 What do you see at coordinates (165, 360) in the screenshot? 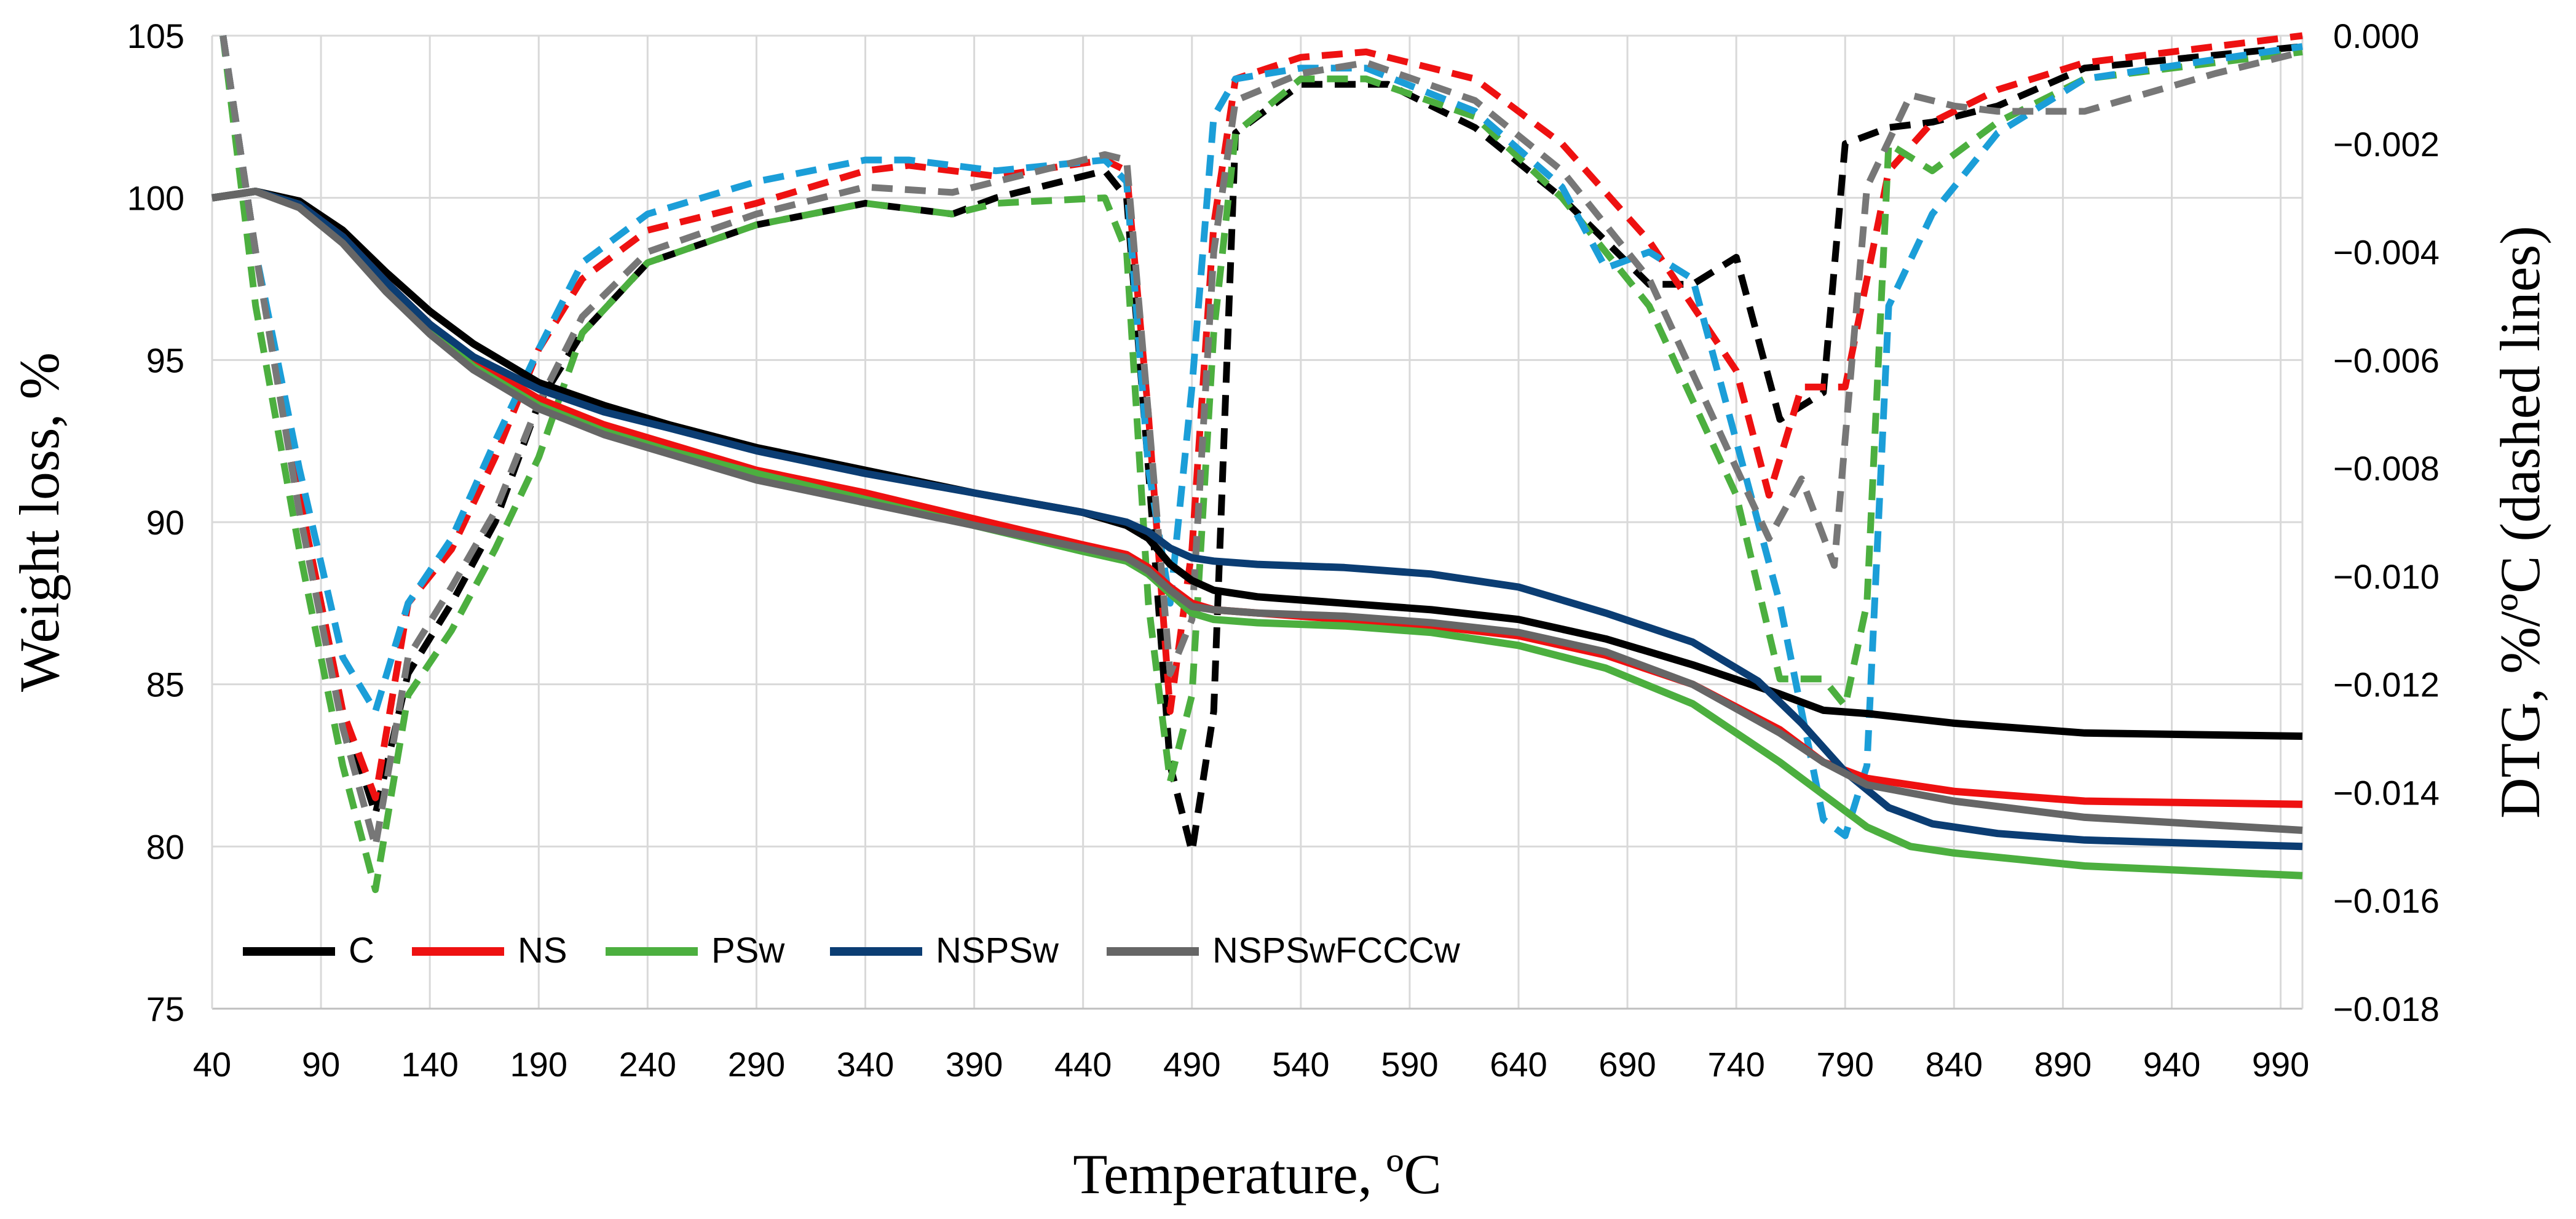
I see `y-tick-label: 95` at bounding box center [165, 360].